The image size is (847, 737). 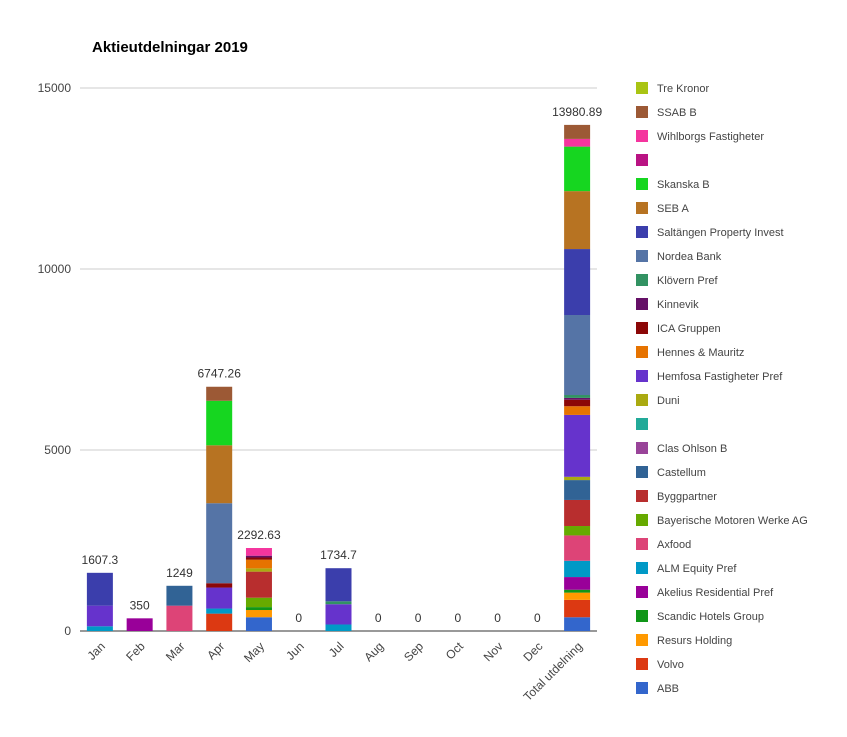 I want to click on bar-total-label: 1607.3, so click(x=100, y=560).